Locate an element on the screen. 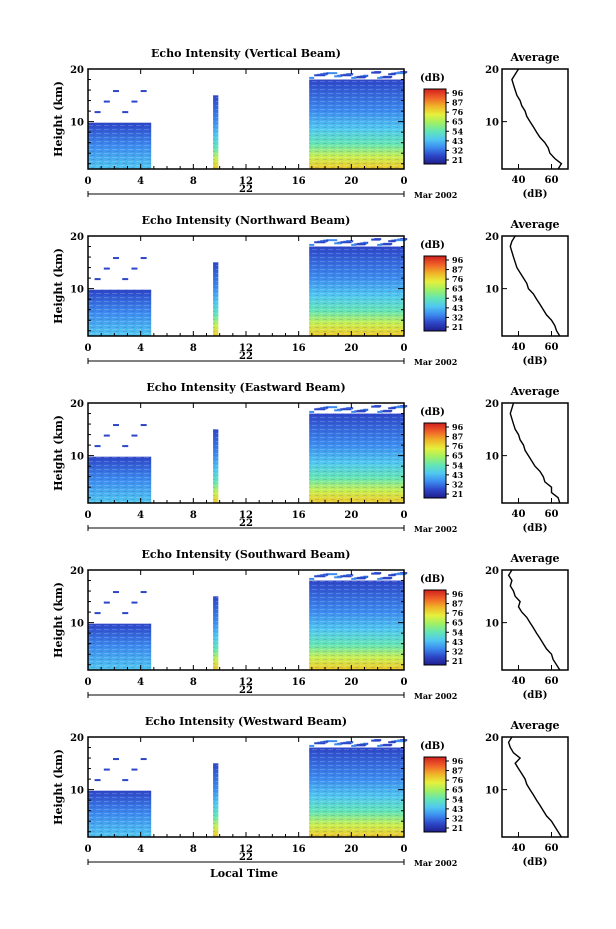 This screenshot has width=616, height=929. profile-x-tick-label: 60 is located at coordinates (552, 180).